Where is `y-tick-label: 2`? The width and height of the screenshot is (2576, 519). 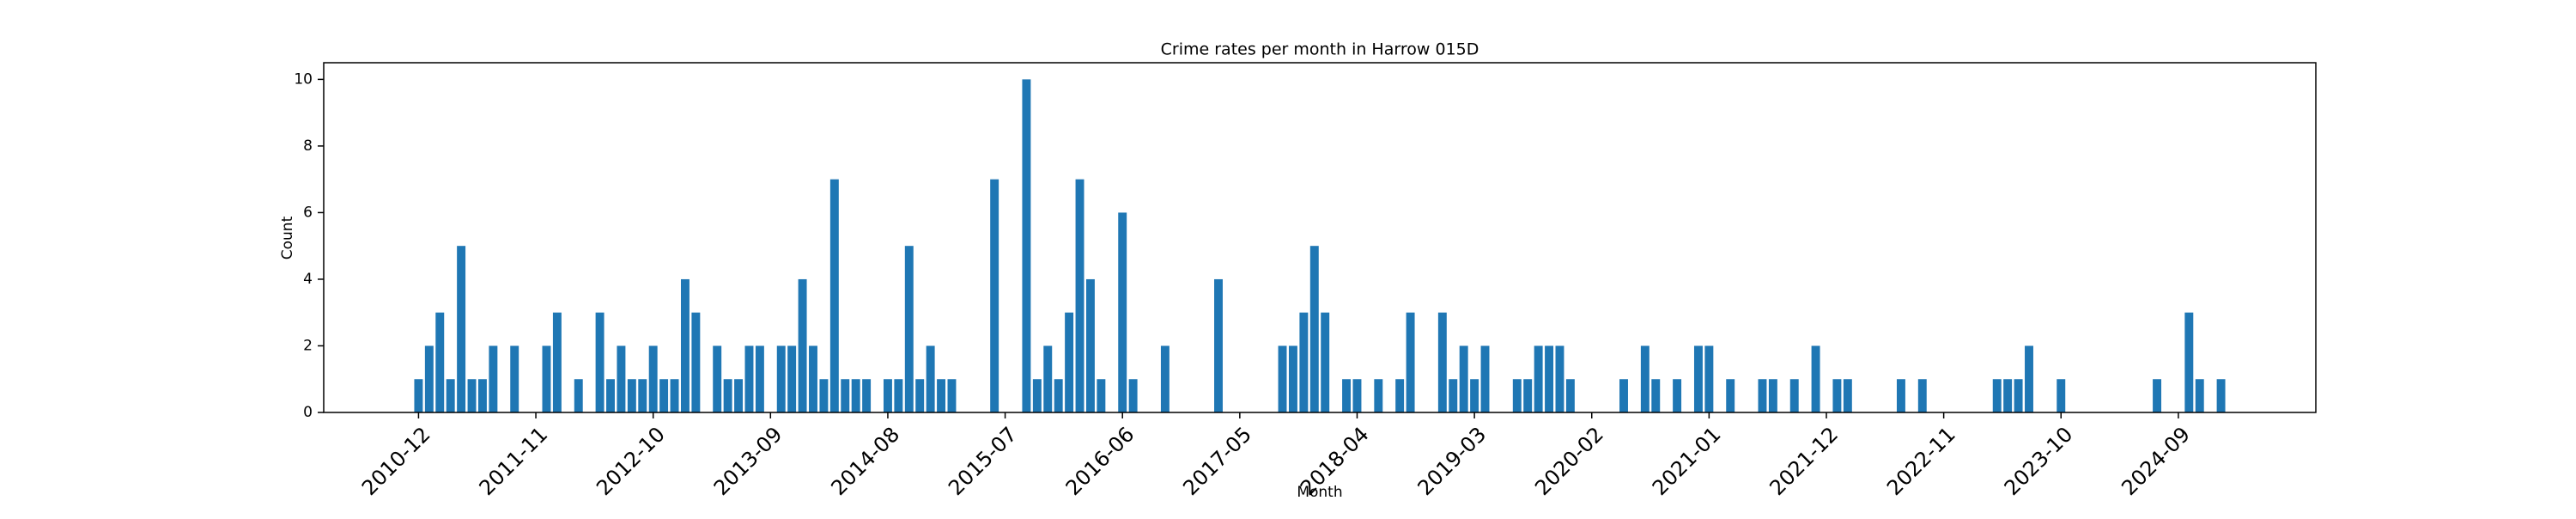 y-tick-label: 2 is located at coordinates (308, 345).